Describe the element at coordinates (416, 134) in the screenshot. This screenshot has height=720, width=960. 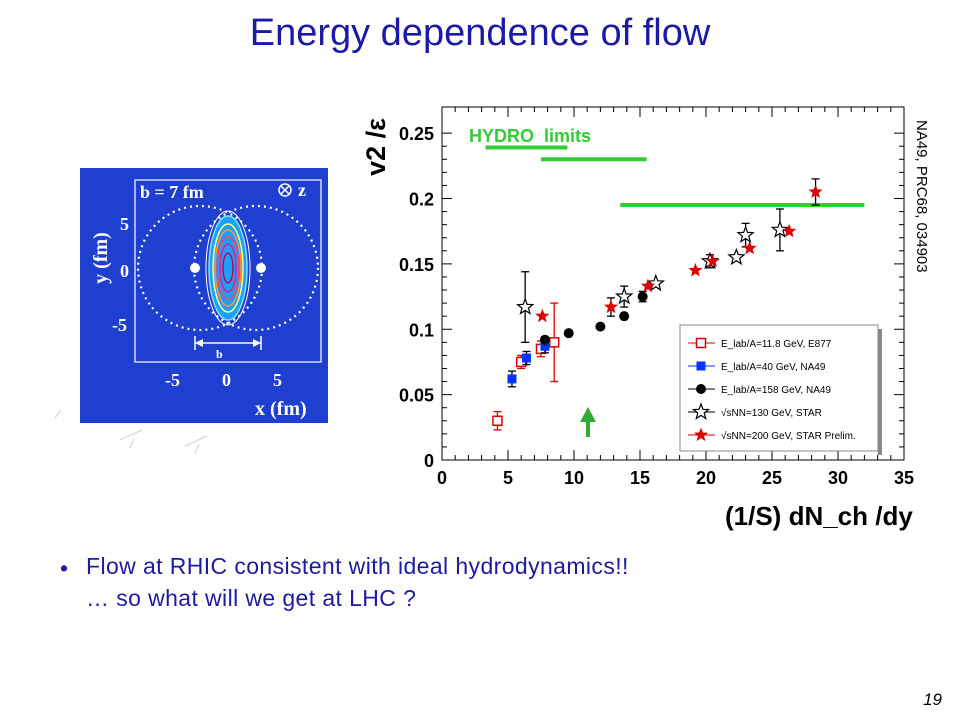
I see `y-tick-label: 0.25` at that location.